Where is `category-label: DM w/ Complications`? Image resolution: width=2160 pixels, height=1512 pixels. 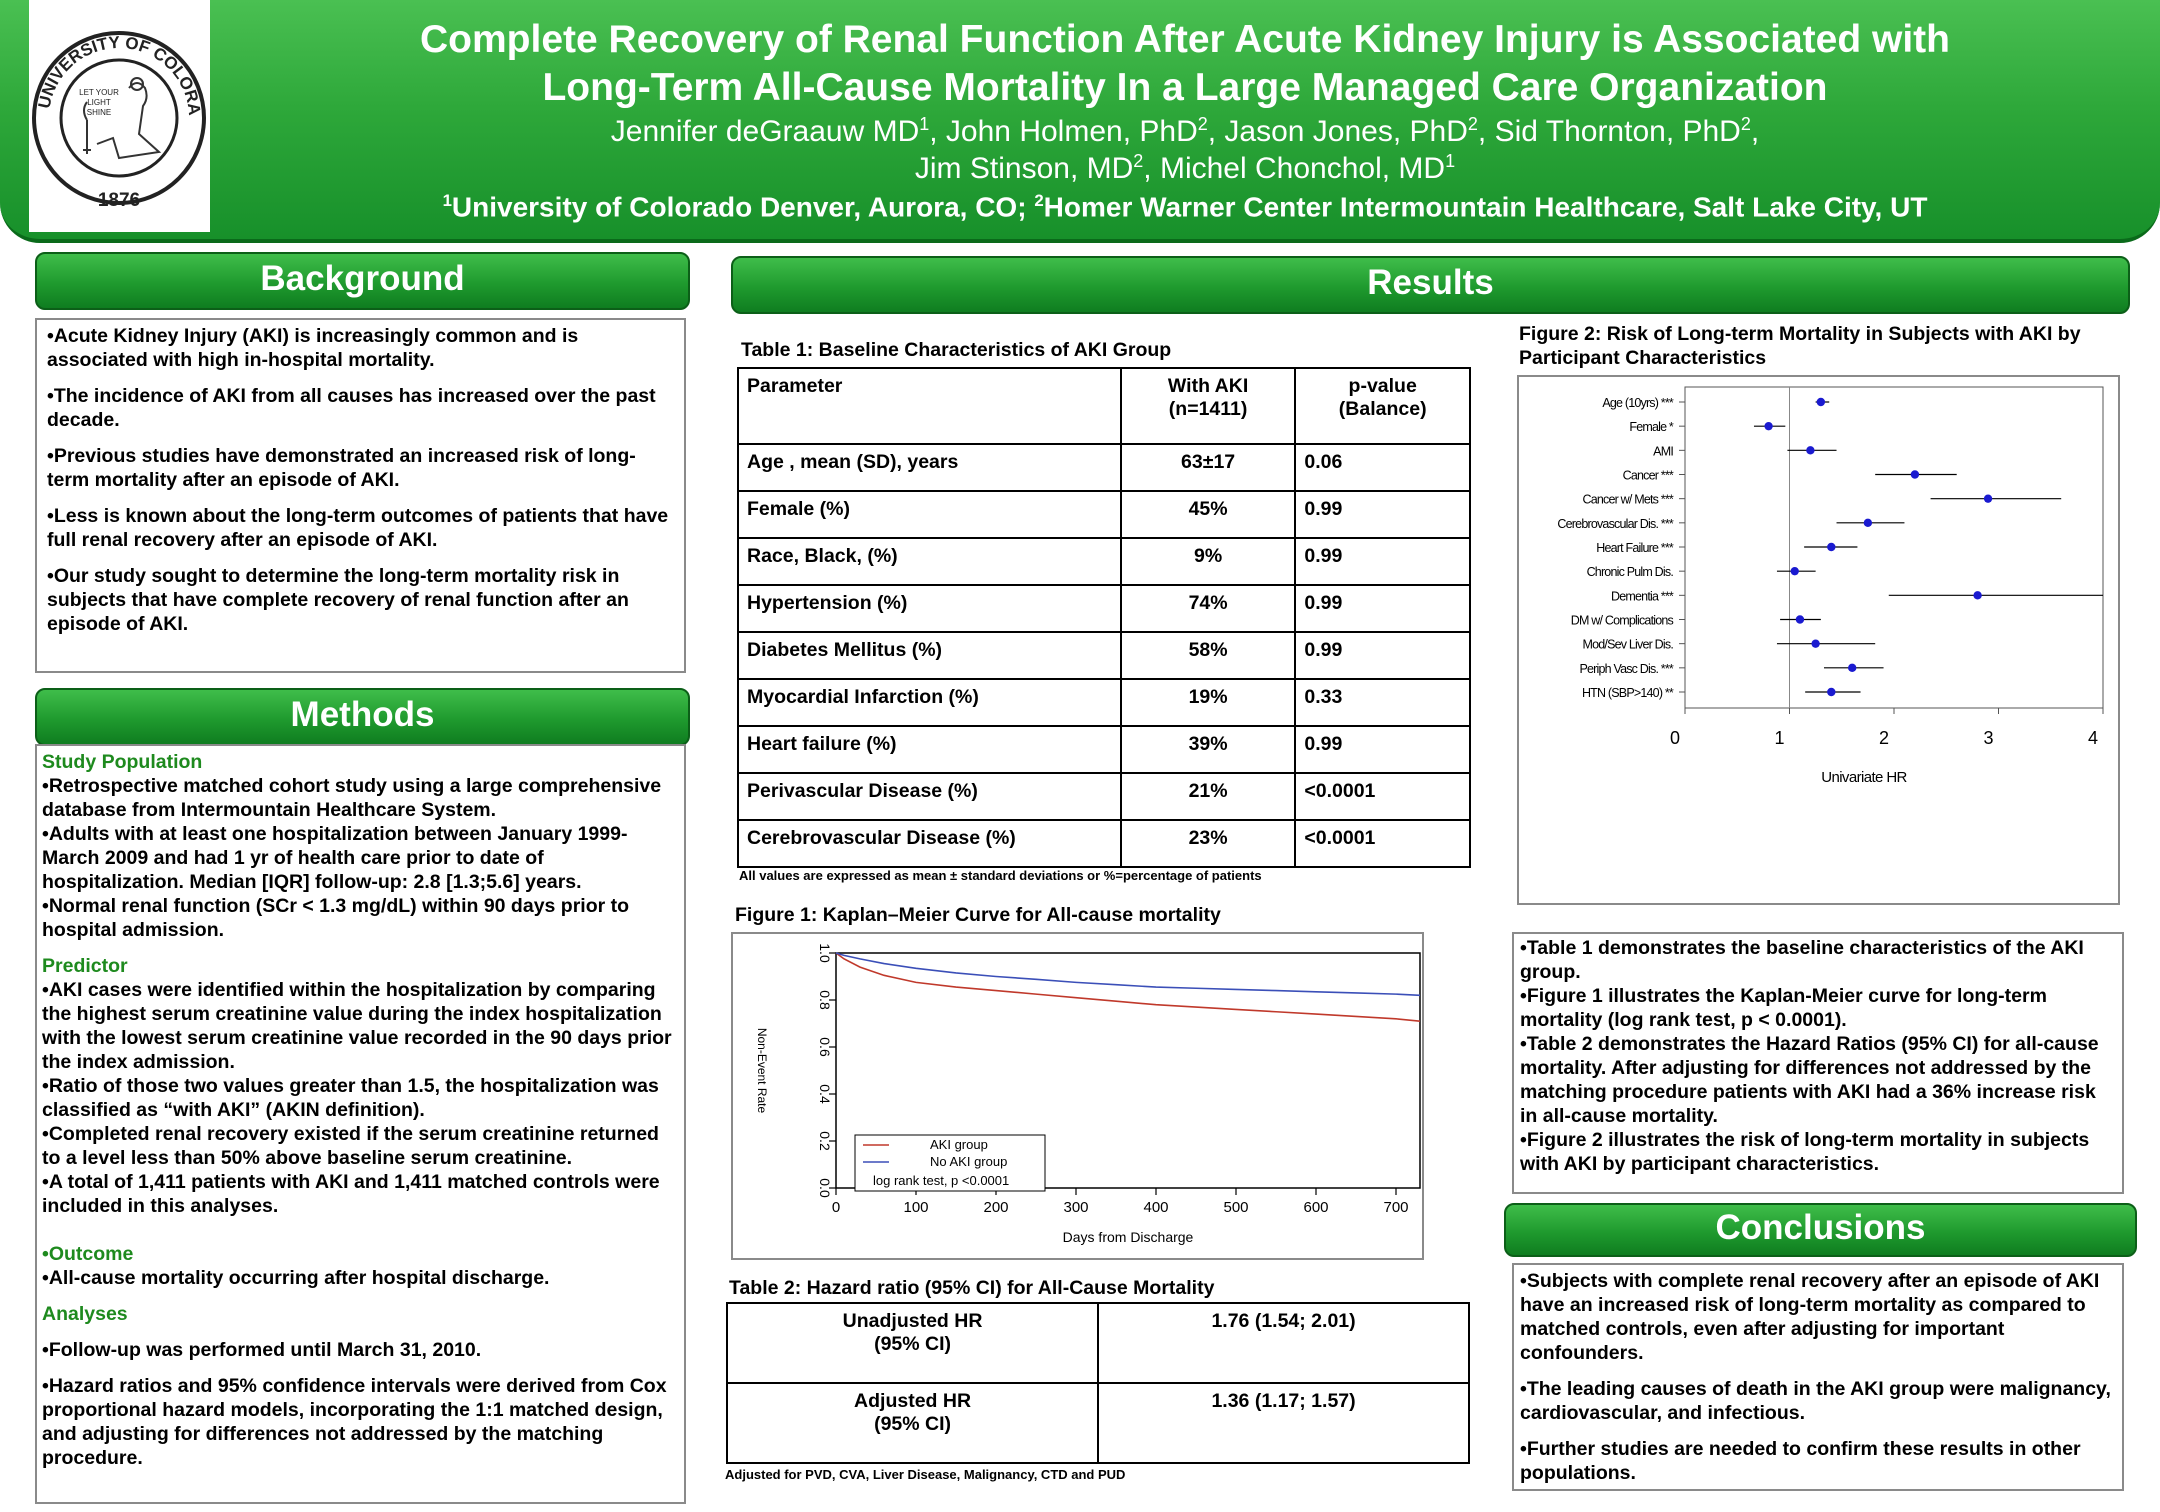
category-label: DM w/ Complications is located at coordinates (1622, 621).